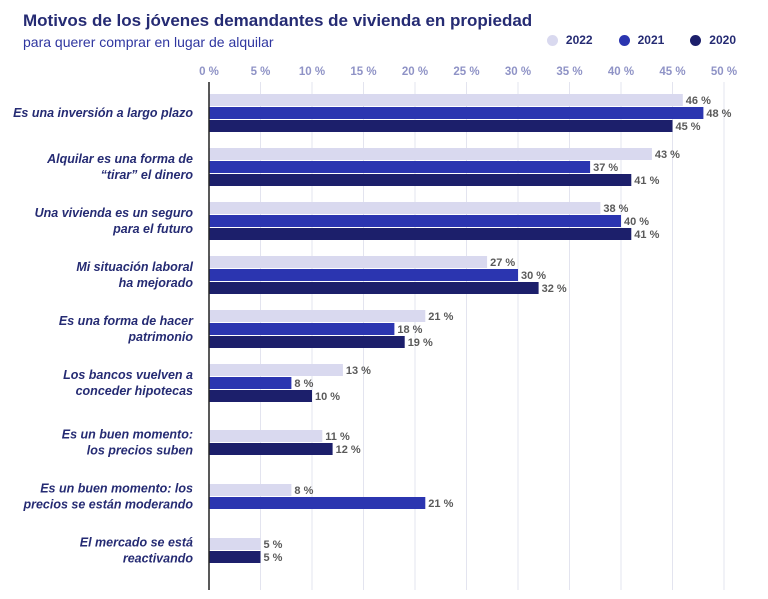 This screenshot has height=599, width=768. I want to click on legend: 2022 2021 2020, so click(641, 40).